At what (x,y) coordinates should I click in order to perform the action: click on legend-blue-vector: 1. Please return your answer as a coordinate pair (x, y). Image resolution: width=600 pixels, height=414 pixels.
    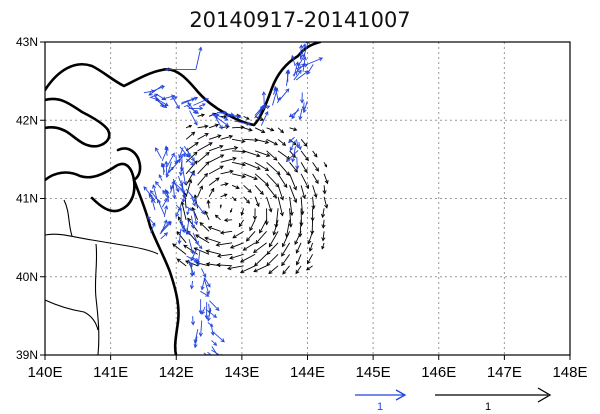
    Looking at the image, I should click on (381, 401).